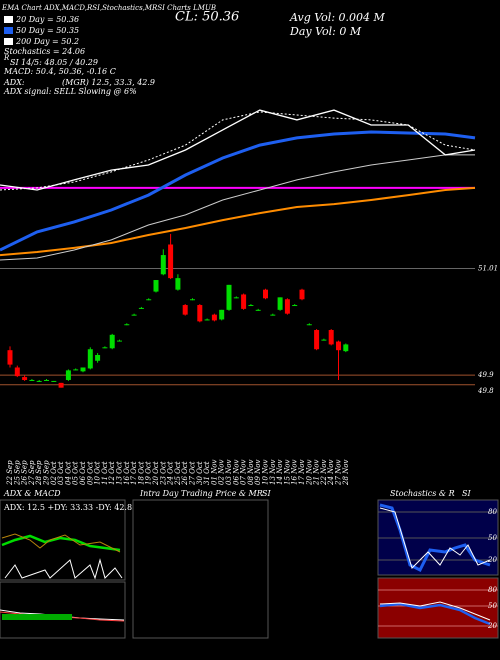  What do you see at coordinates (17, 473) in the screenshot?
I see `x-tick-label: 25 Sep` at bounding box center [17, 473].